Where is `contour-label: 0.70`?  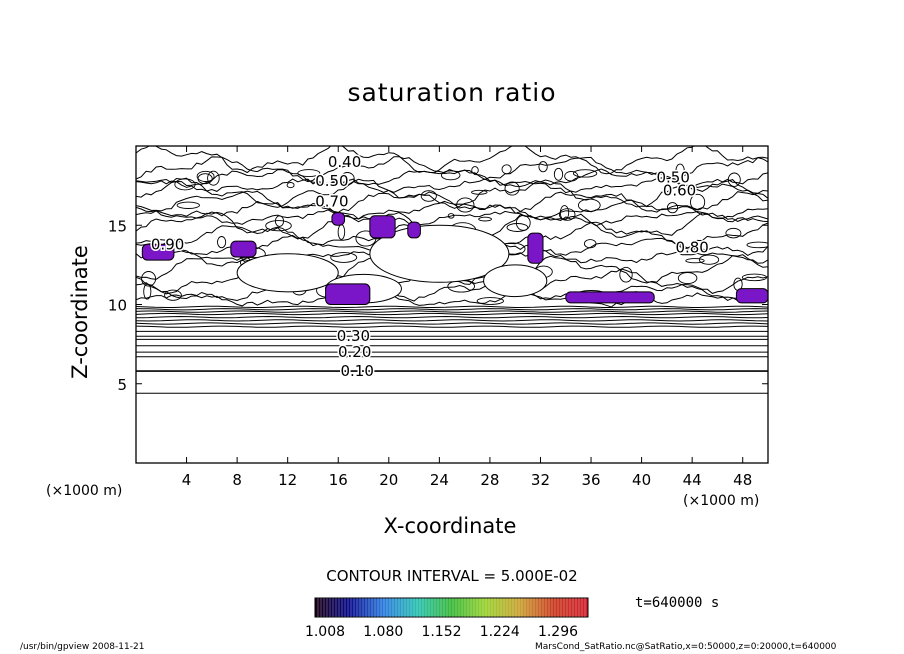
contour-label: 0.70 is located at coordinates (331, 201).